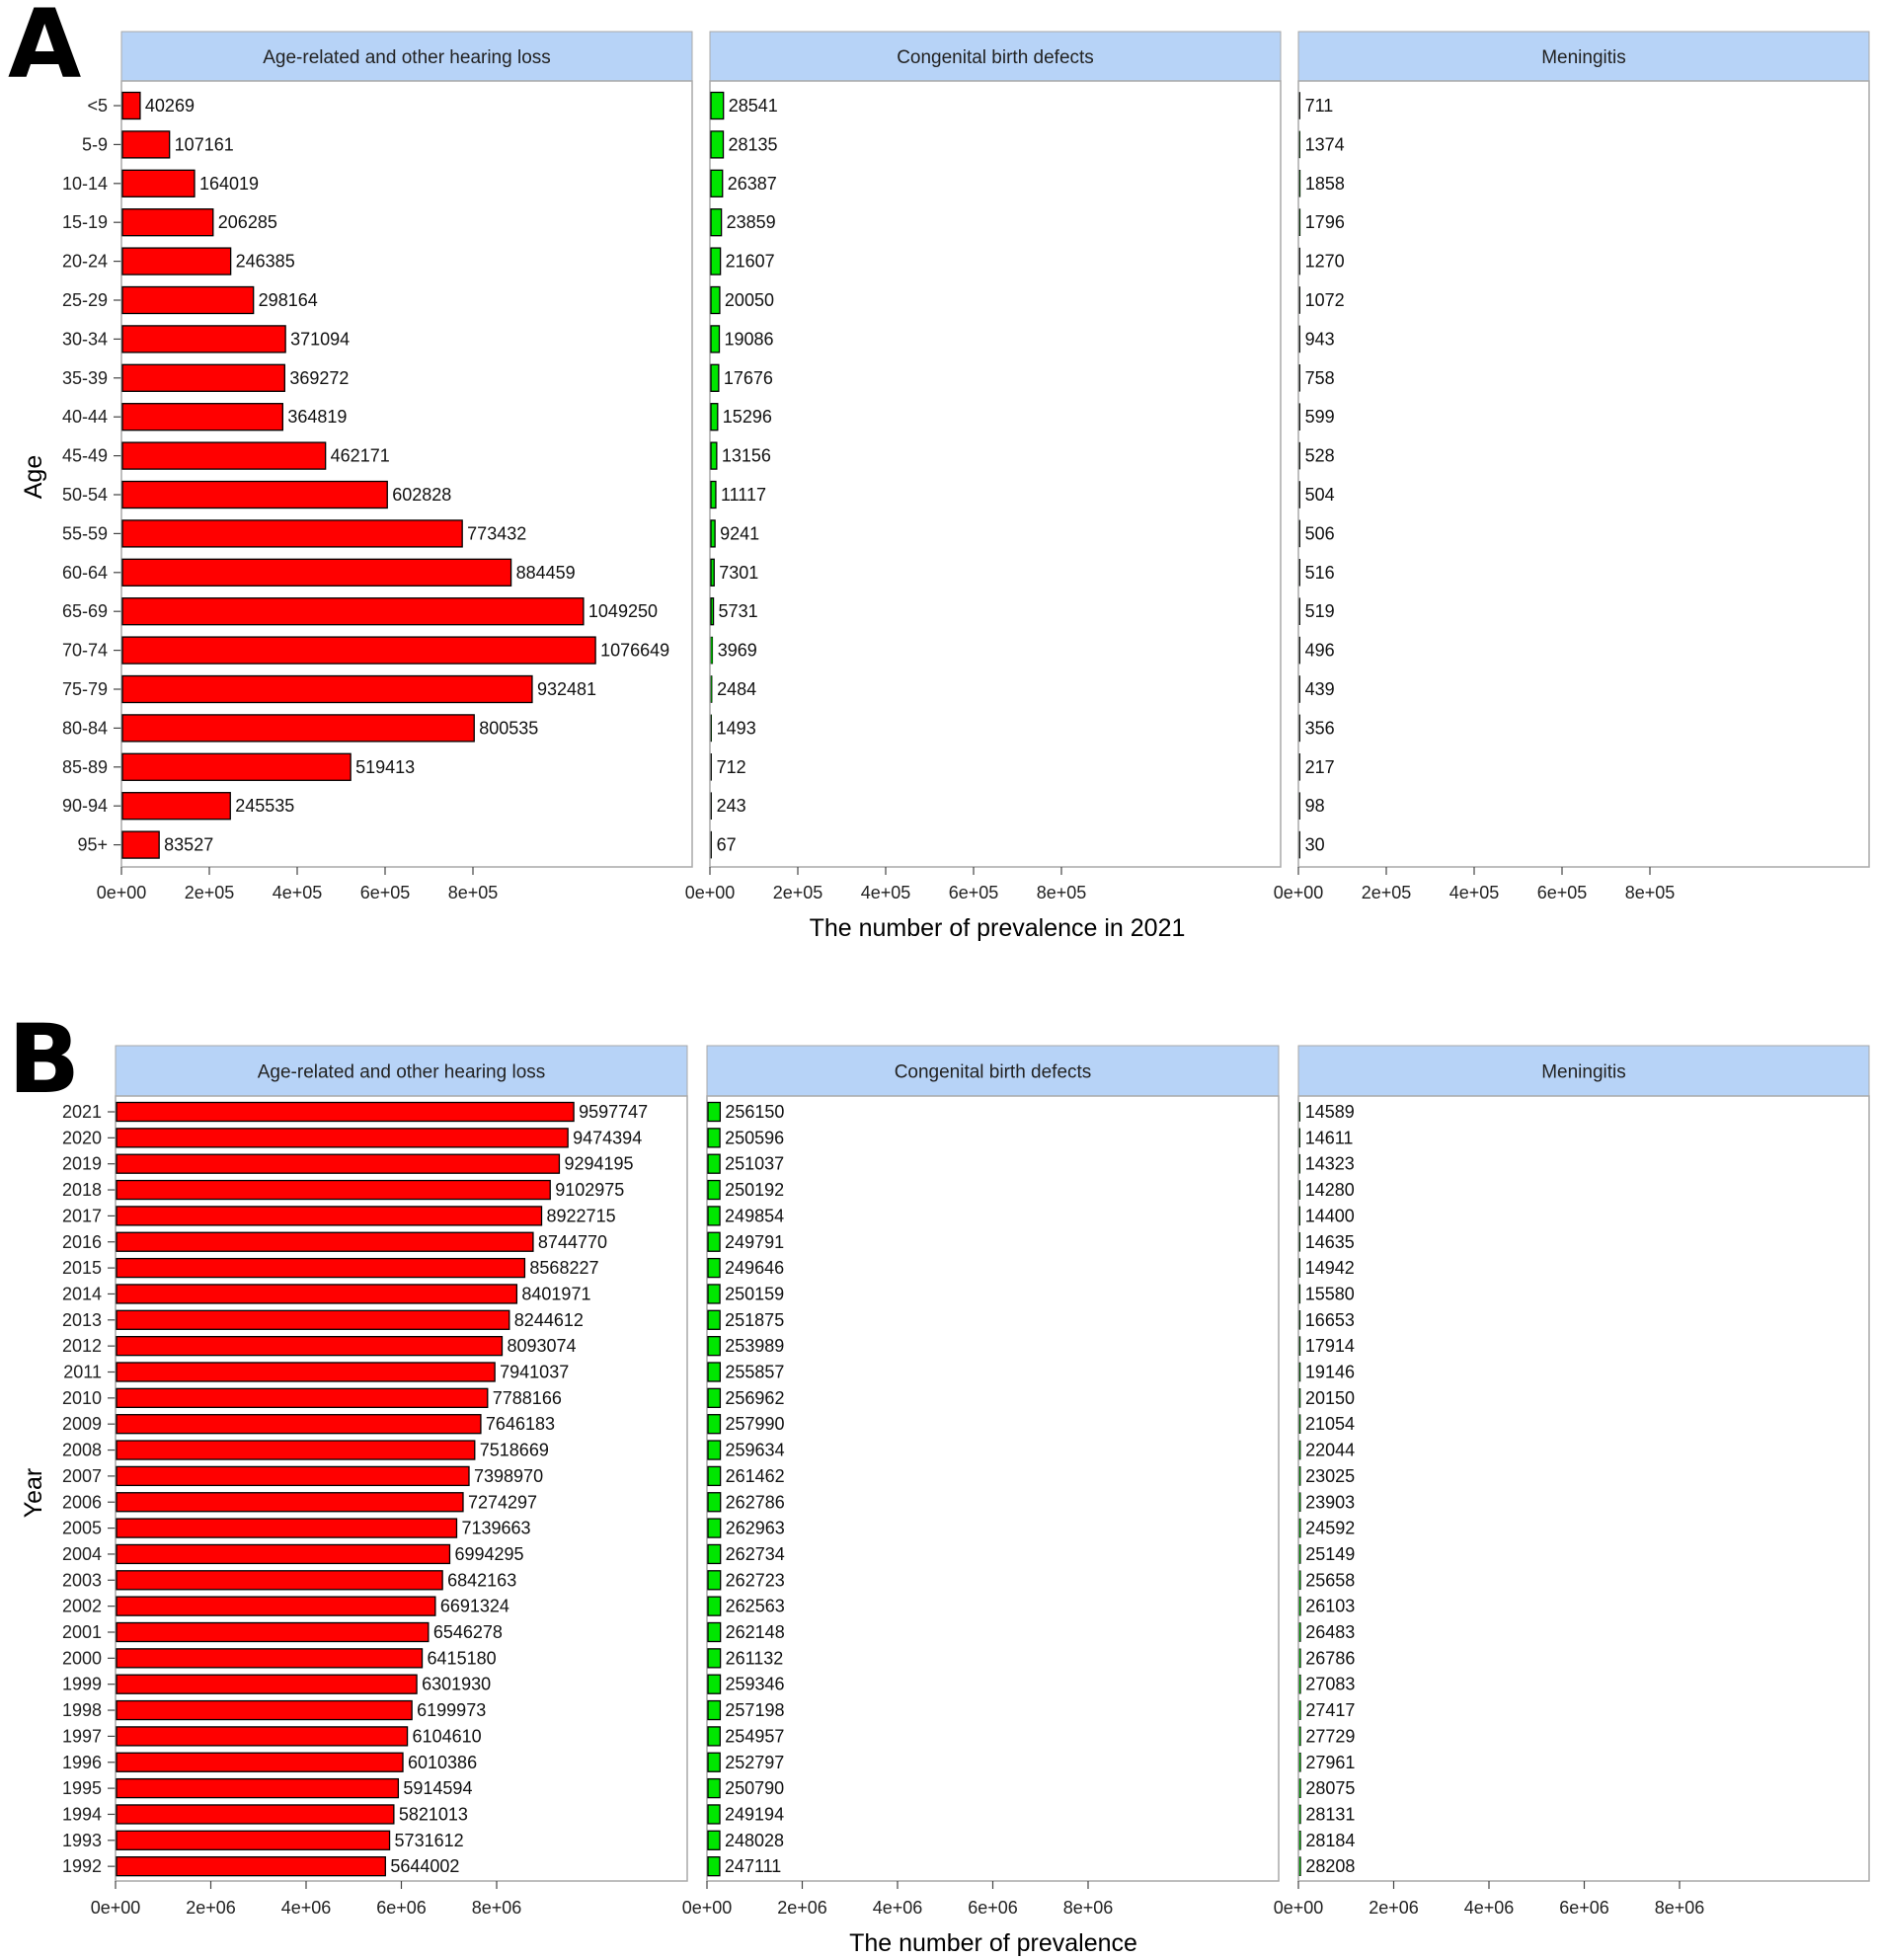 The image size is (1878, 1960). What do you see at coordinates (451, 1710) in the screenshot?
I see `panel-b-facet-age-related-and-other-hearing-loss-value-label-1998: 6199973` at bounding box center [451, 1710].